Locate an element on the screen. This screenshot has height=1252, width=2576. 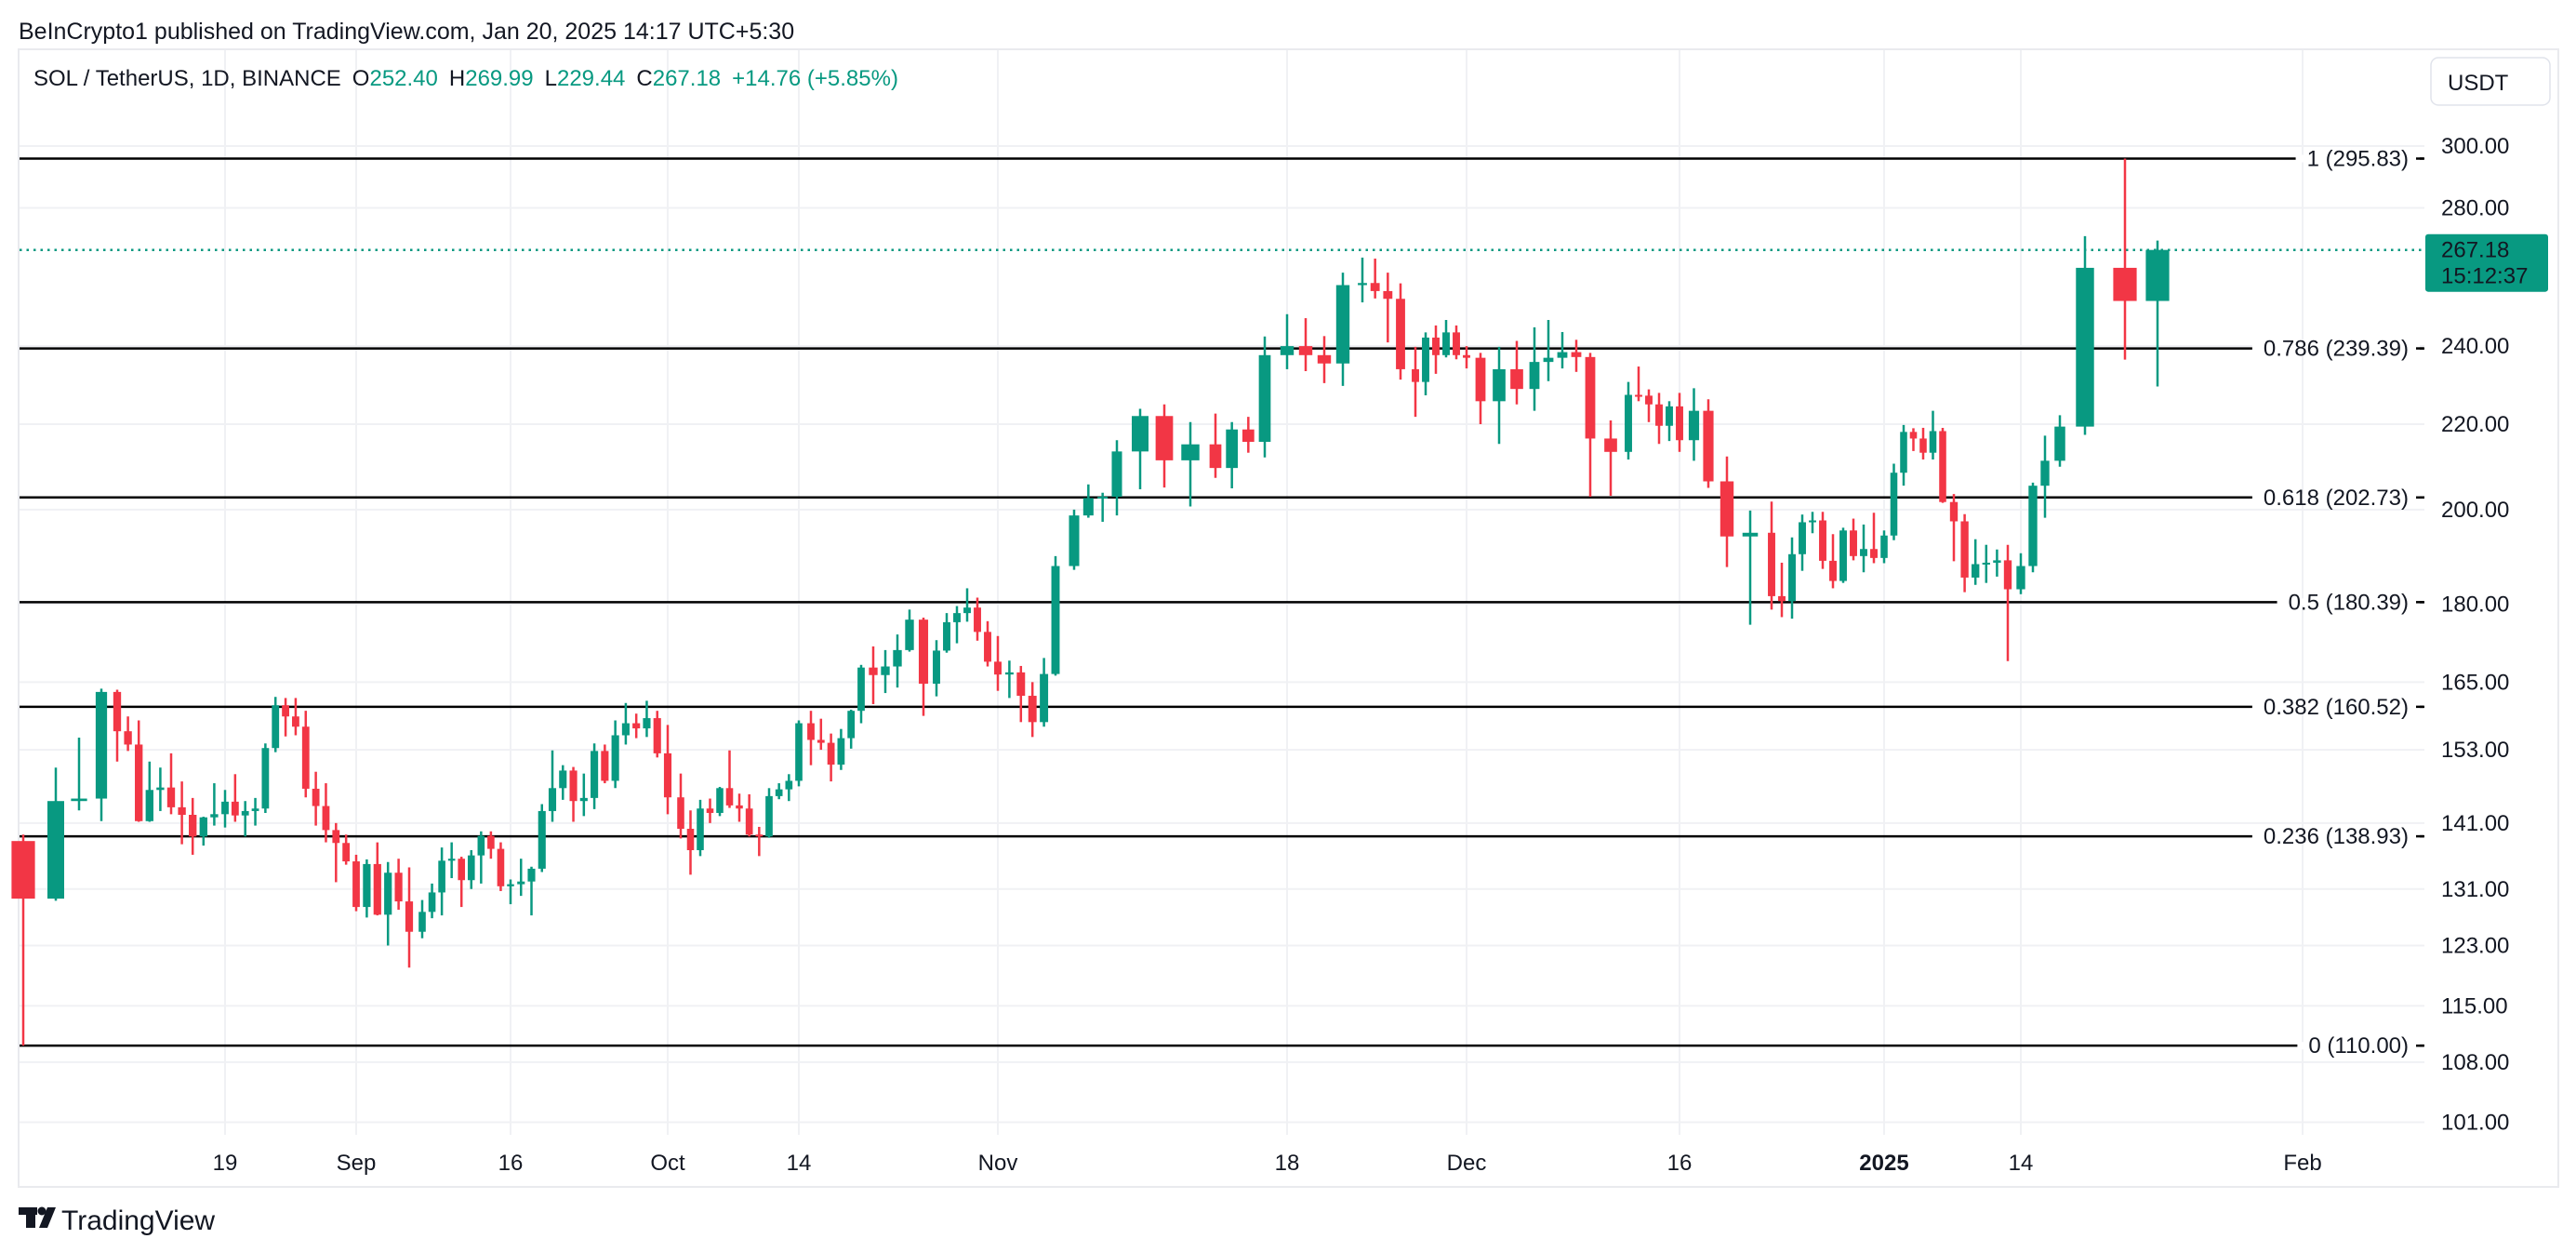
price-tick-label: 141.00 is located at coordinates (2475, 823).